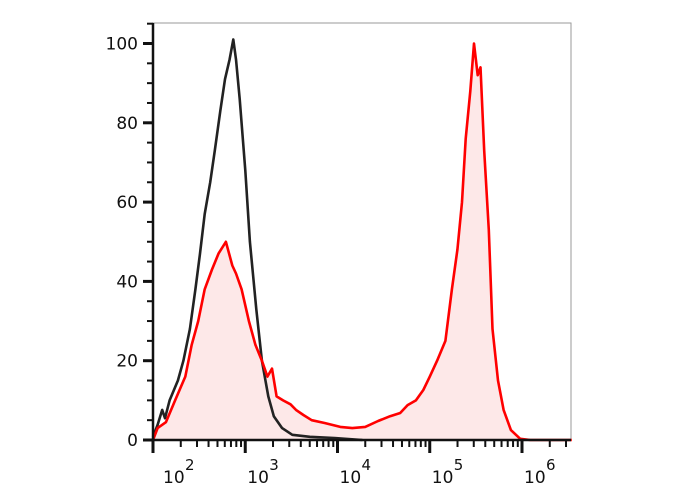  What do you see at coordinates (127, 124) in the screenshot?
I see `y-tick-label: 80` at bounding box center [127, 124].